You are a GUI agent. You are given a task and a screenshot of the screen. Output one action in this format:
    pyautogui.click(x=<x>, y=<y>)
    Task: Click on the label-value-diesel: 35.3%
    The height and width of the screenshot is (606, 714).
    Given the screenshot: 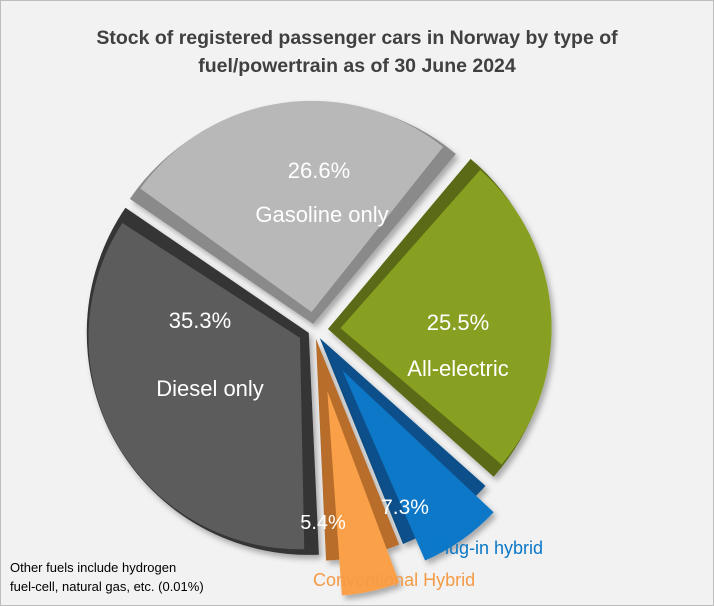 What is the action you would take?
    pyautogui.click(x=200, y=320)
    